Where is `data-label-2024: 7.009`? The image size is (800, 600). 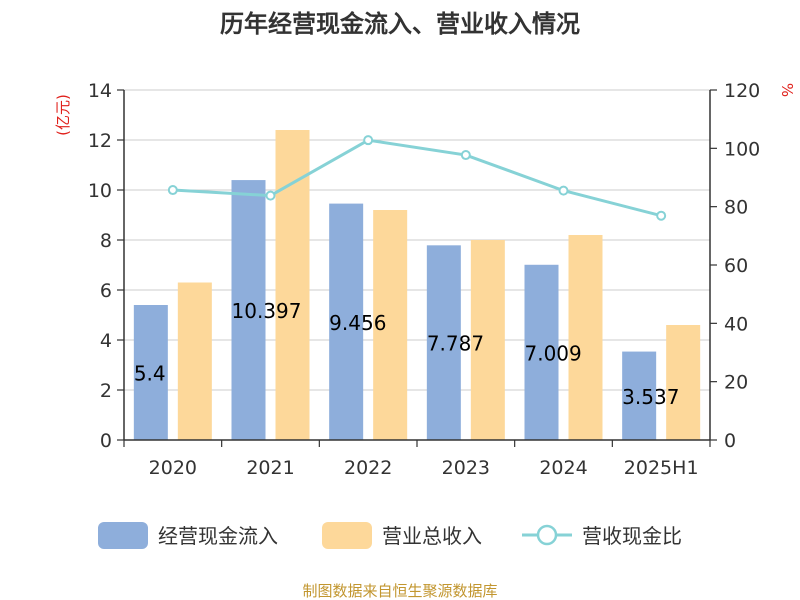
data-label-2024: 7.009 is located at coordinates (553, 353).